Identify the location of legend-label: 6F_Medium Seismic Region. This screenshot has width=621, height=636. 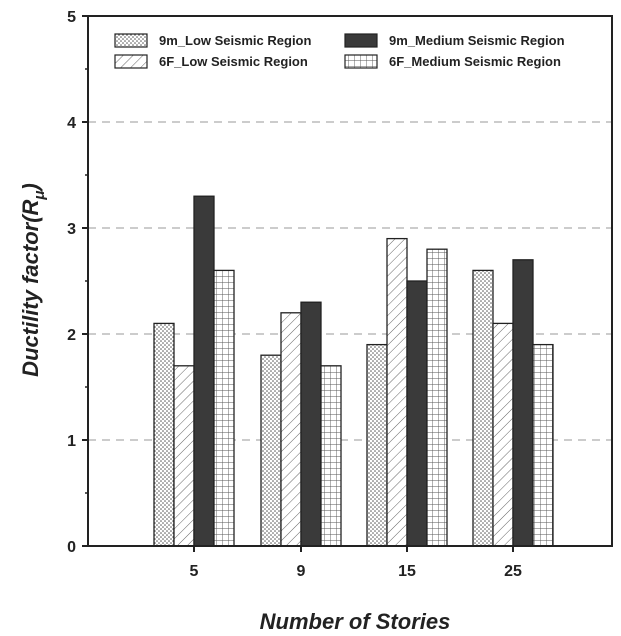
(475, 61).